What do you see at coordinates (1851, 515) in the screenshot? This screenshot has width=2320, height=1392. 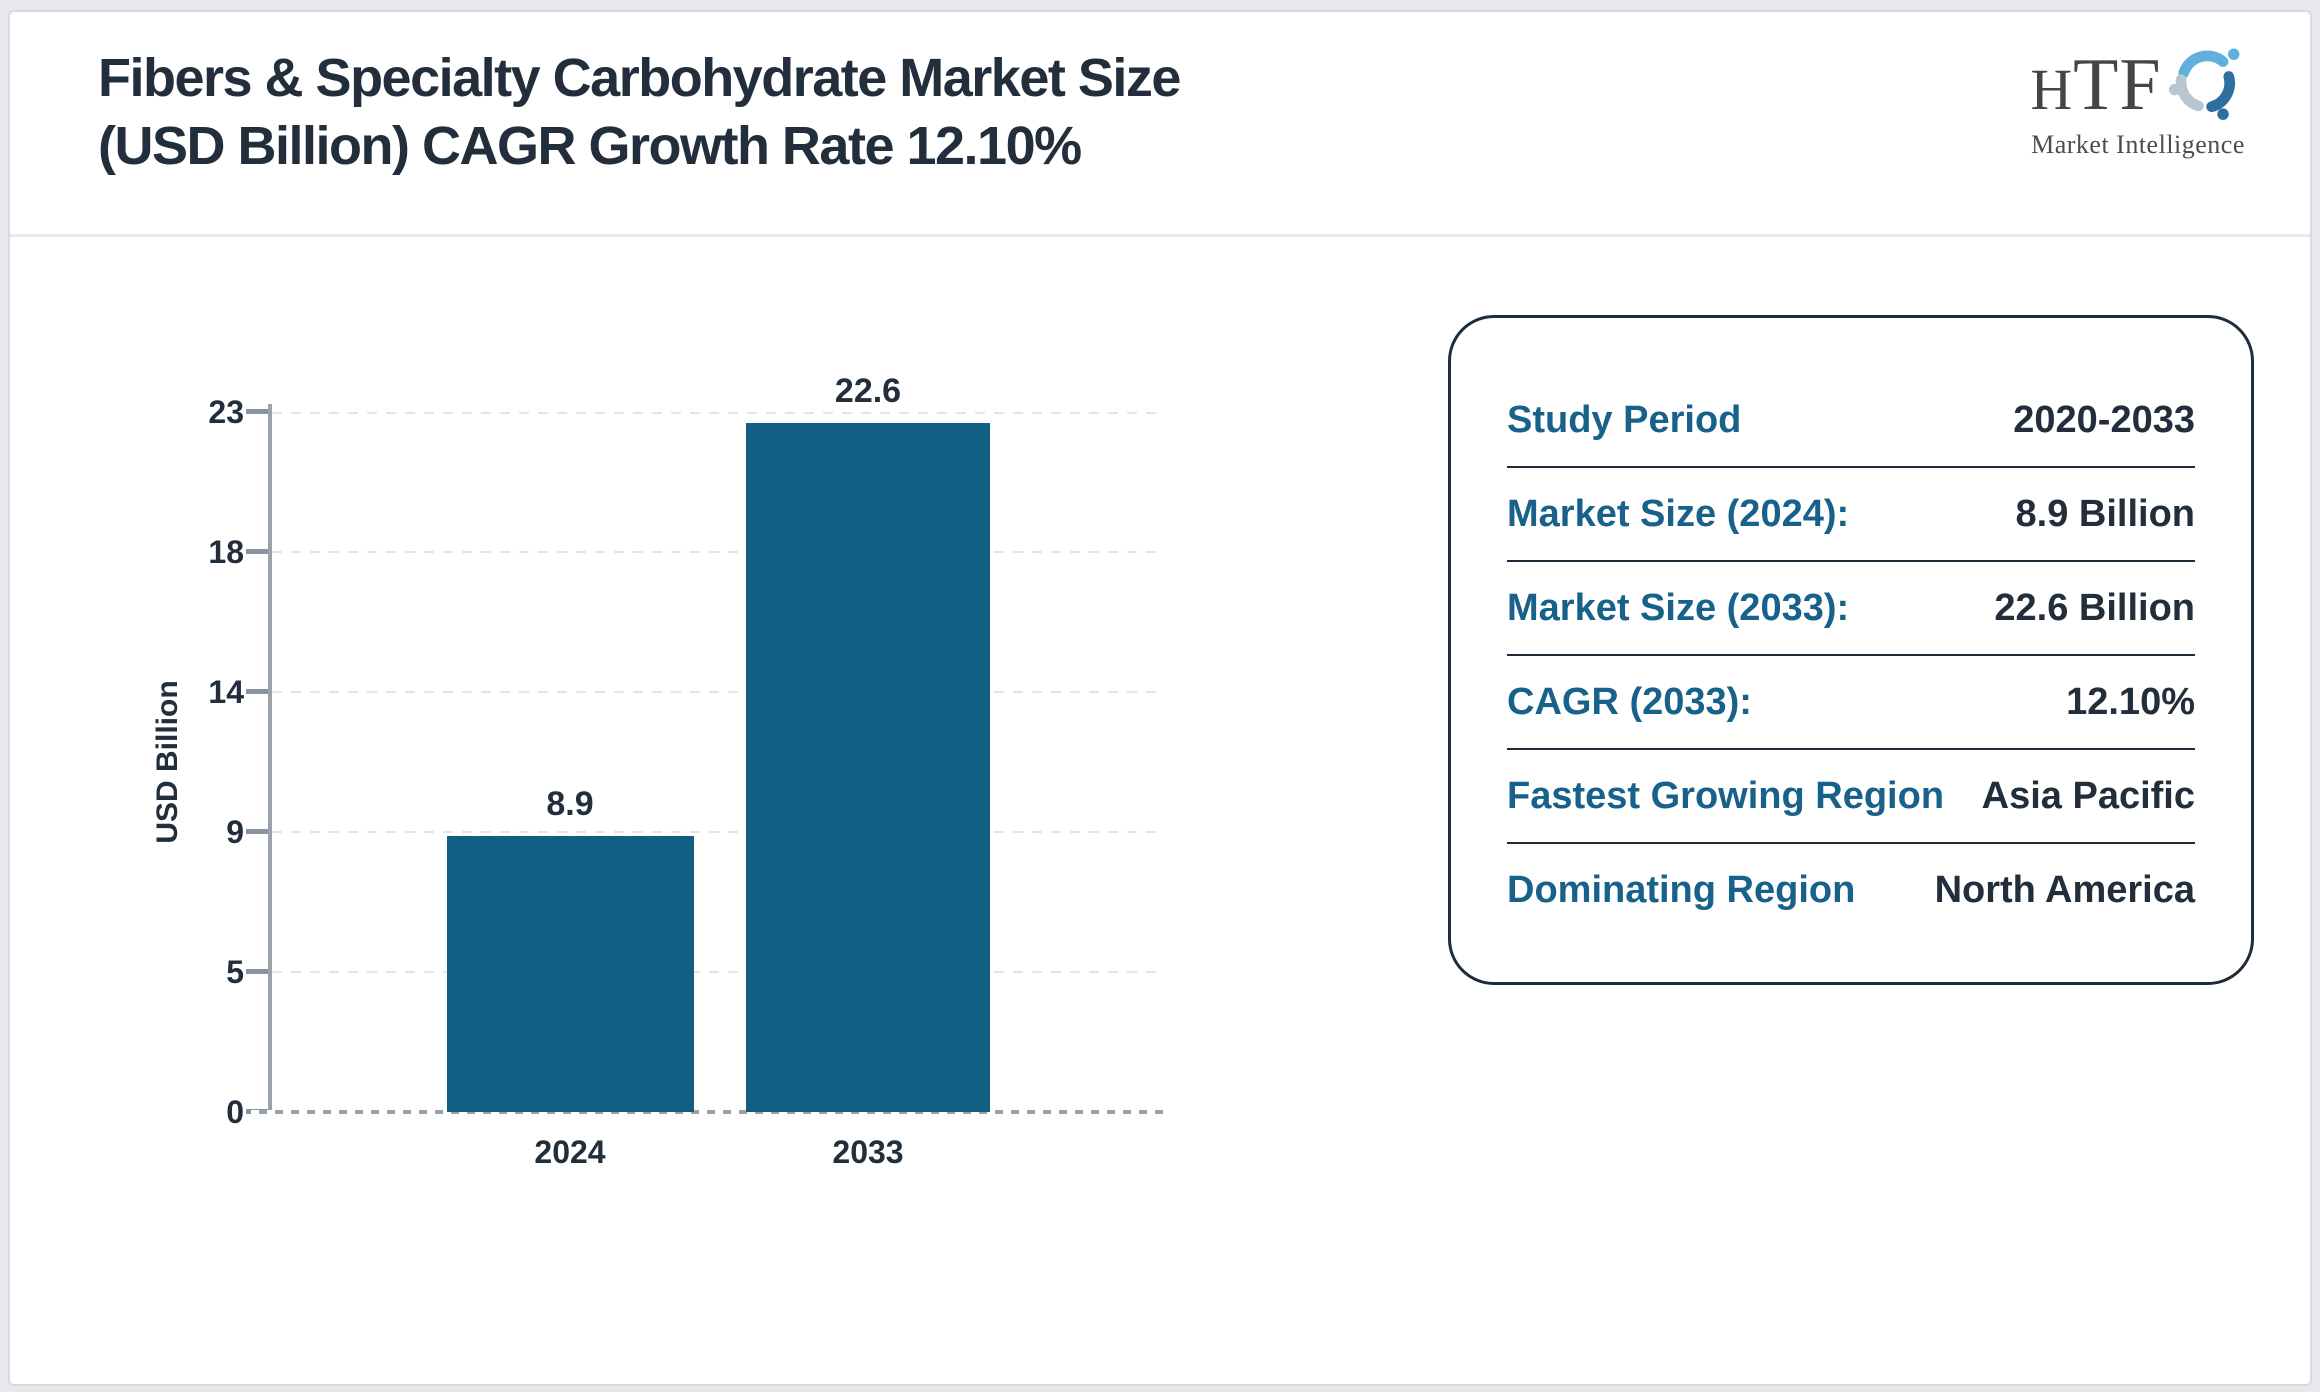 I see `summary-row: Market Size (2024): 8.9 Billion` at bounding box center [1851, 515].